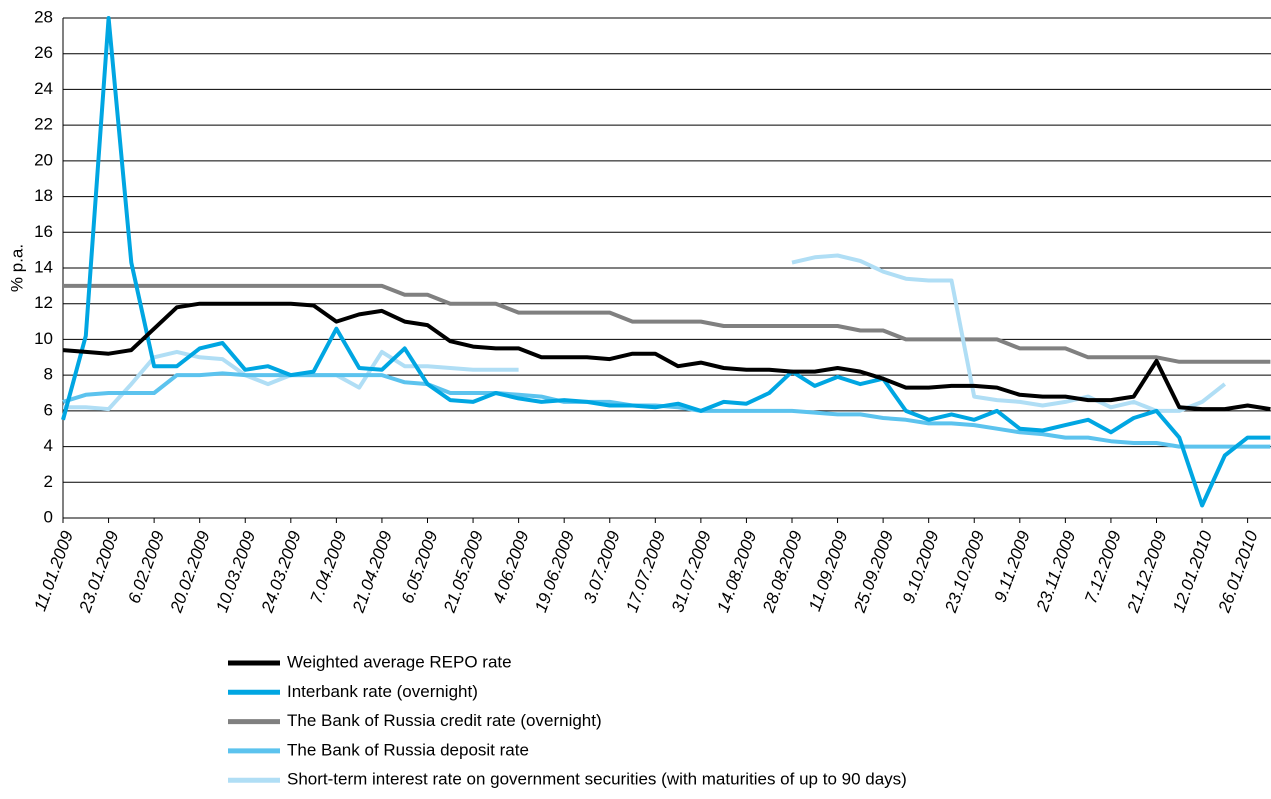 The width and height of the screenshot is (1271, 799). Describe the element at coordinates (280, 572) in the screenshot. I see `x-tick-label: 24.03.2009` at that location.